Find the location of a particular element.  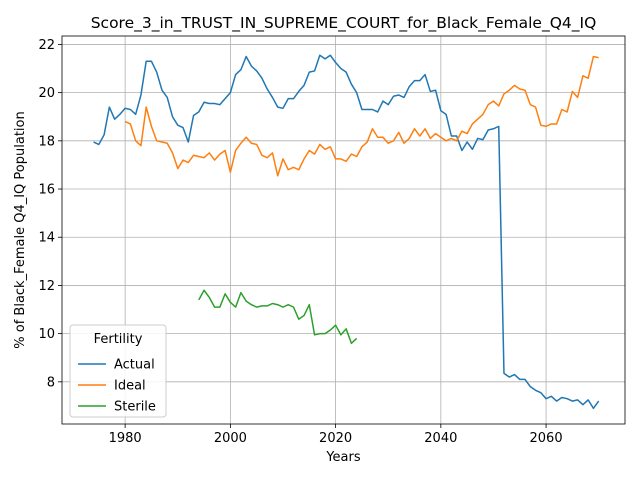

y-tick-label: 22 is located at coordinates (46, 45).